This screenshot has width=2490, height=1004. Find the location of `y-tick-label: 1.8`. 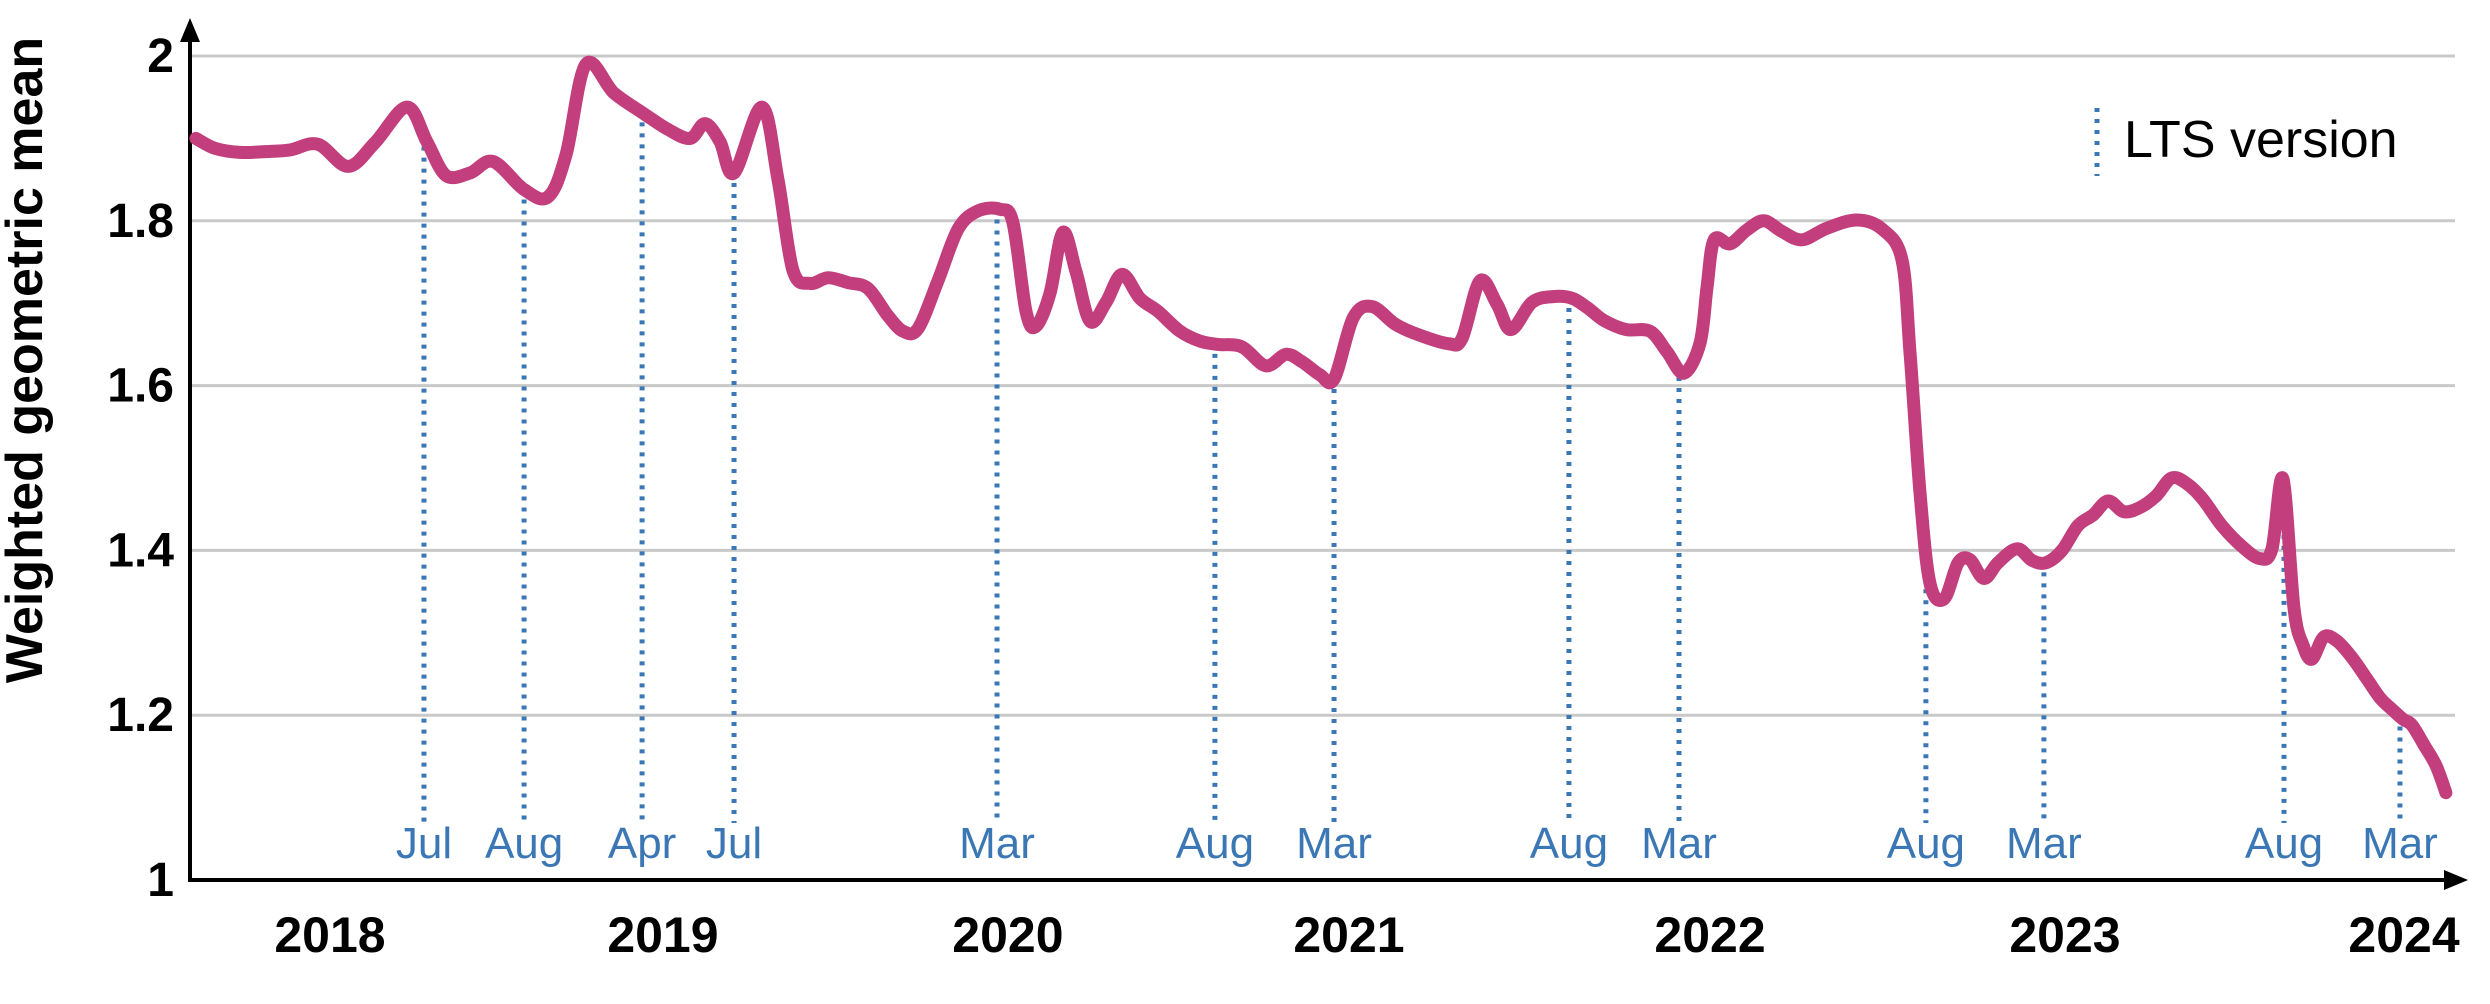

y-tick-label: 1.8 is located at coordinates (140, 221).